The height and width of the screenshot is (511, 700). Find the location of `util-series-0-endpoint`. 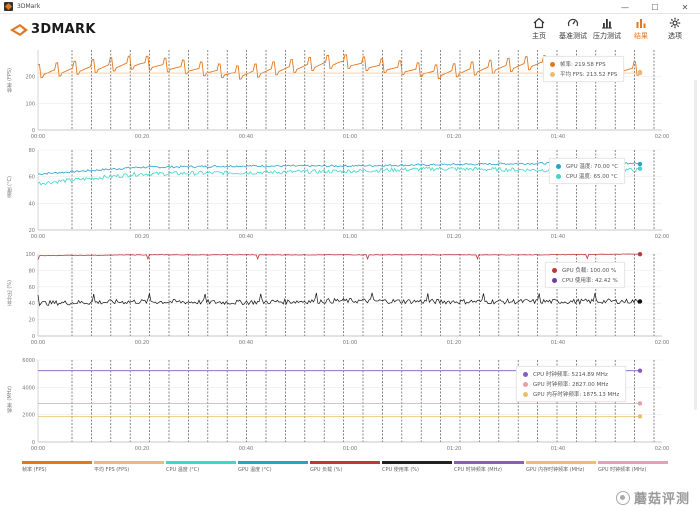

util-series-0-endpoint is located at coordinates (640, 254).